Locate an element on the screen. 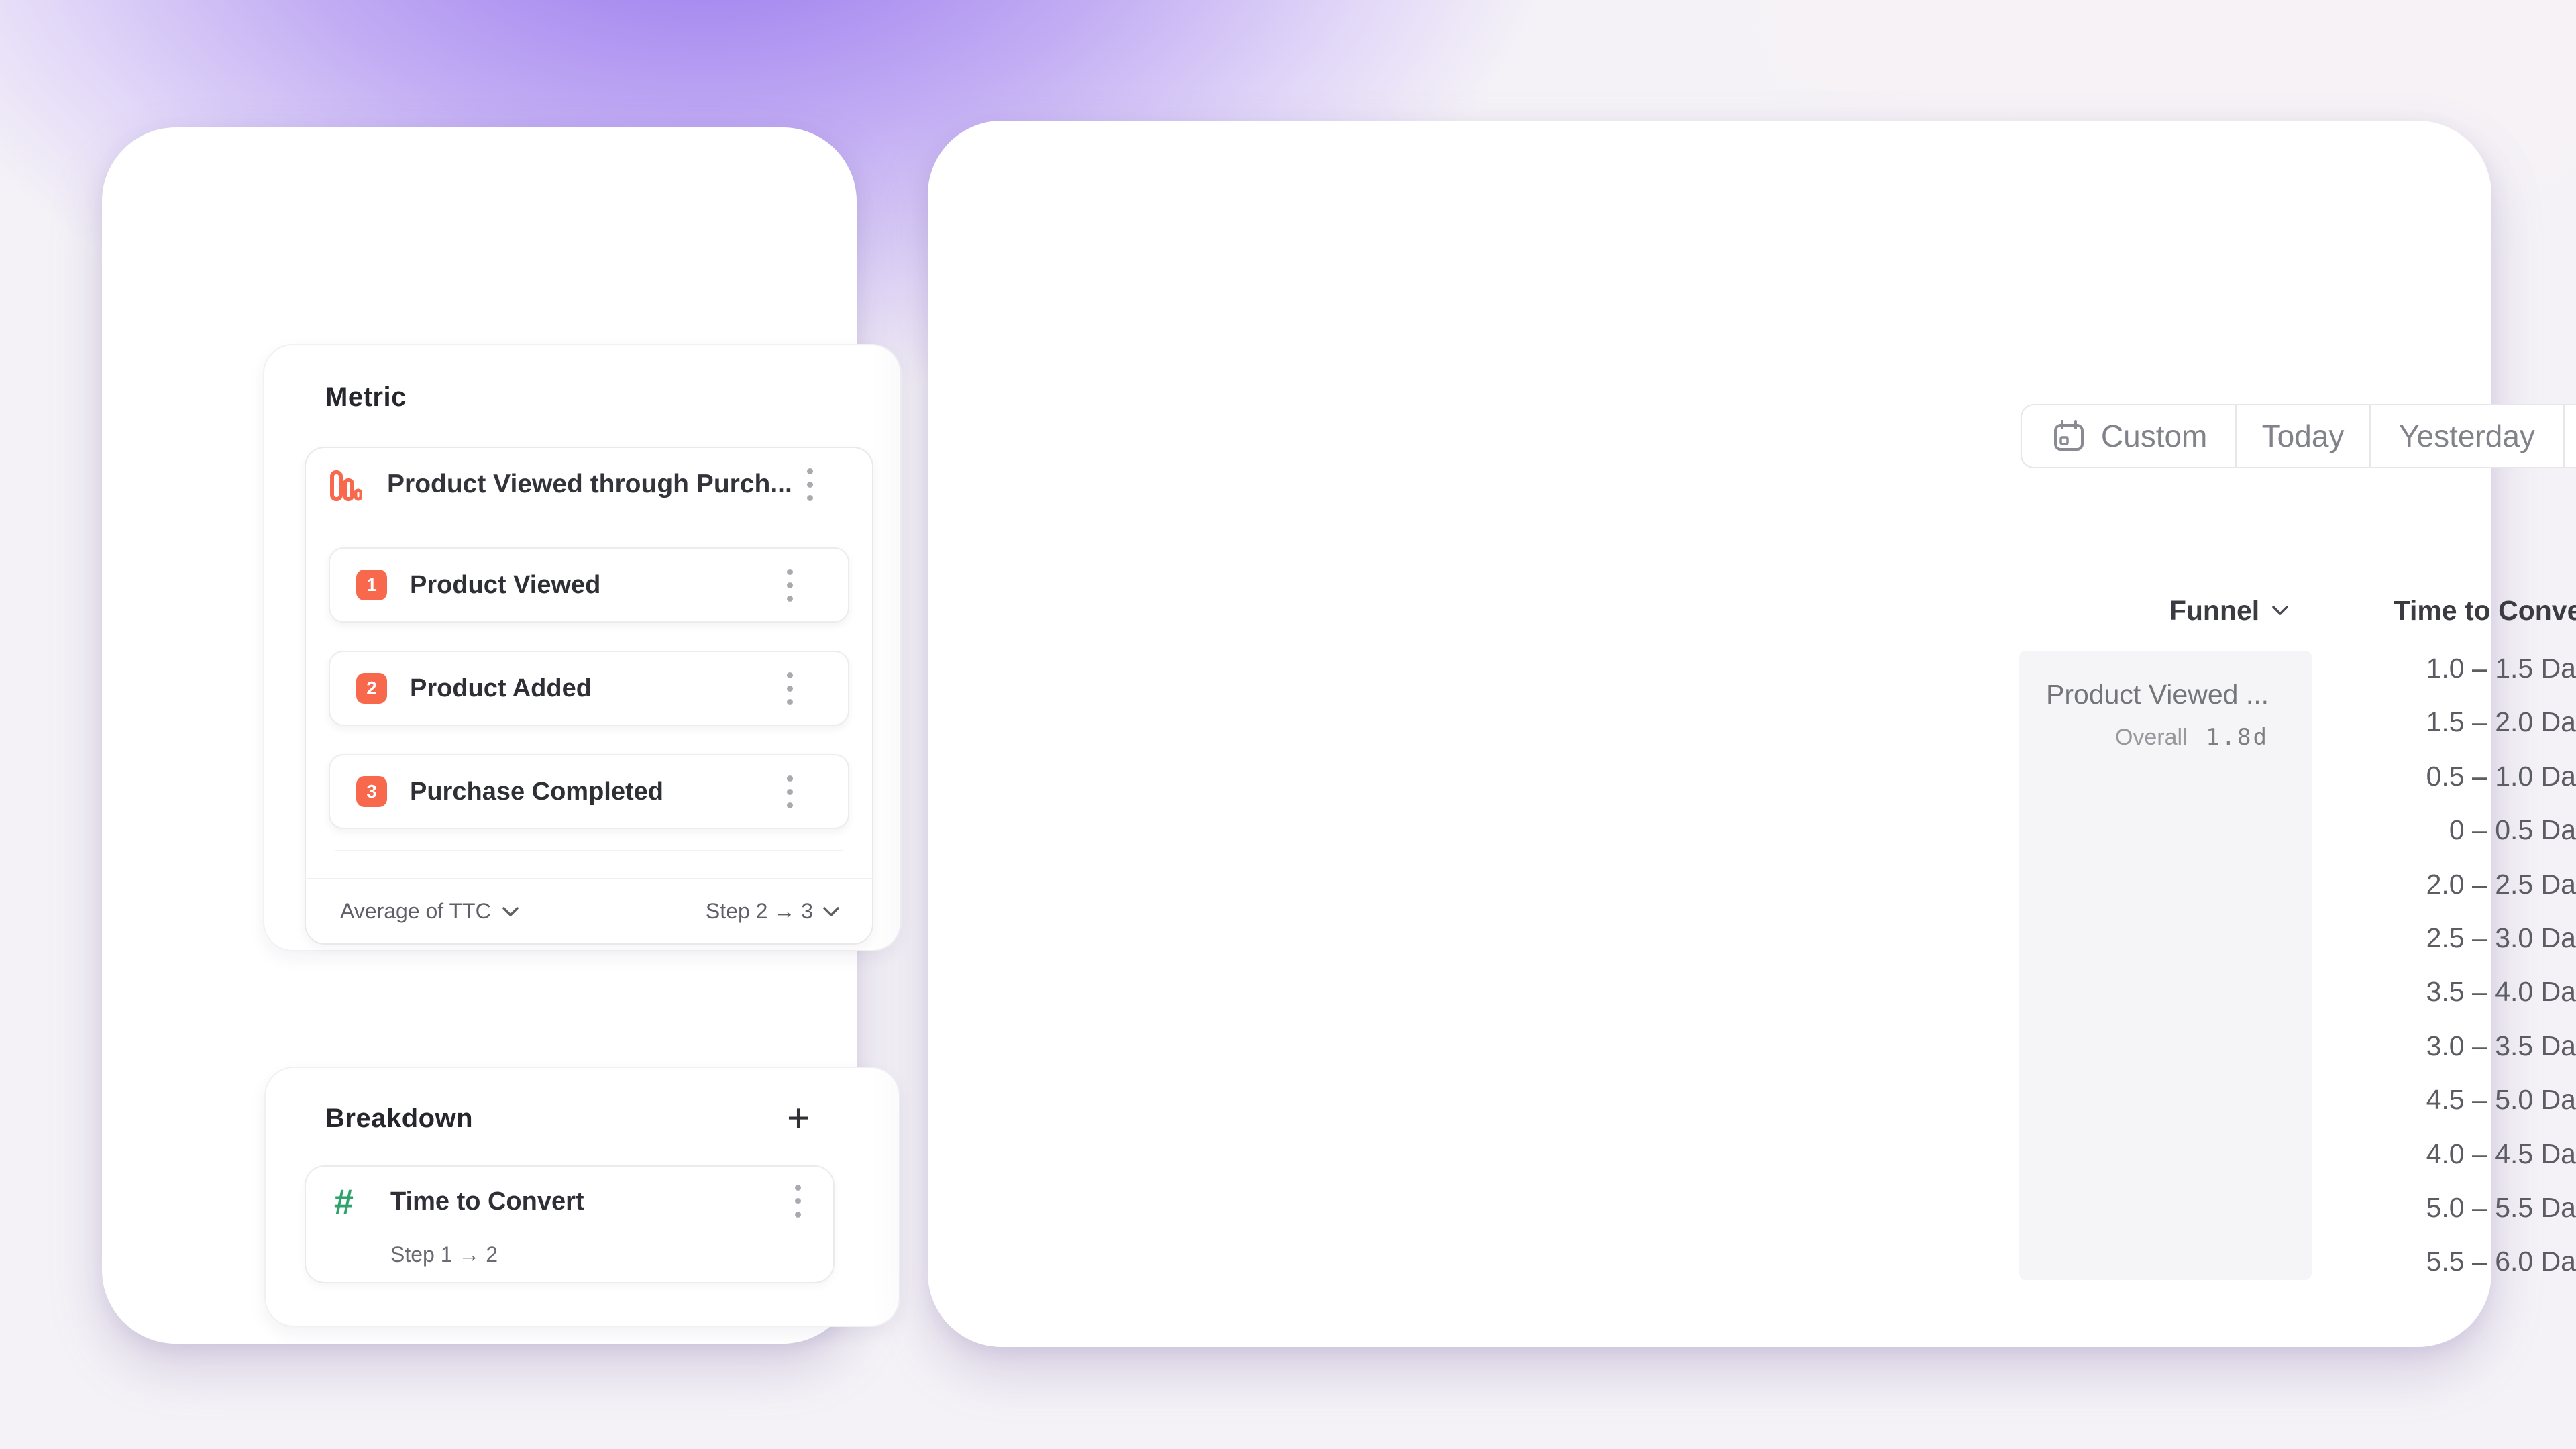 The width and height of the screenshot is (2576, 1449). step-number-badge: 3 is located at coordinates (371, 791).